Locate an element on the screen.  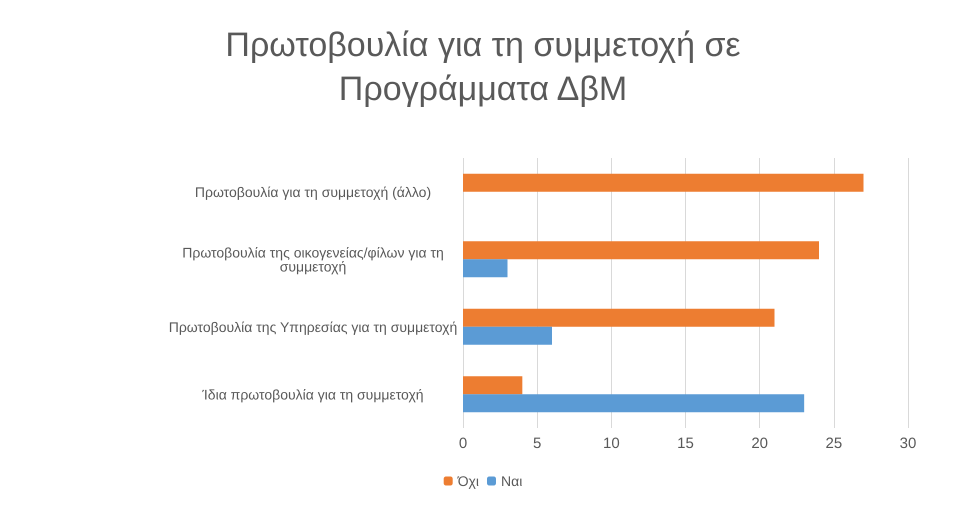
x-tick-label: 25 is located at coordinates (833, 443).